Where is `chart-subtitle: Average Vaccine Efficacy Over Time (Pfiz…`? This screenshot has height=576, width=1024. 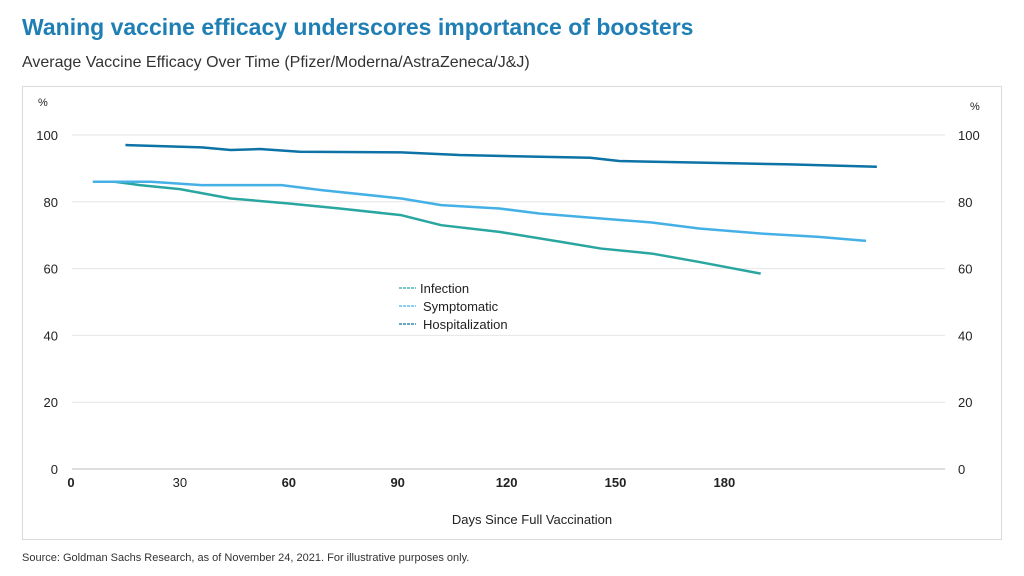
chart-subtitle: Average Vaccine Efficacy Over Time (Pfiz… is located at coordinates (276, 62).